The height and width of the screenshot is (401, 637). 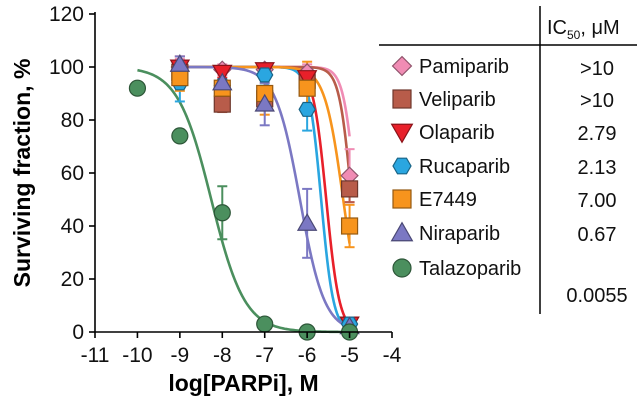 What do you see at coordinates (597, 101) in the screenshot?
I see `ic50-value-veliparib: >10` at bounding box center [597, 101].